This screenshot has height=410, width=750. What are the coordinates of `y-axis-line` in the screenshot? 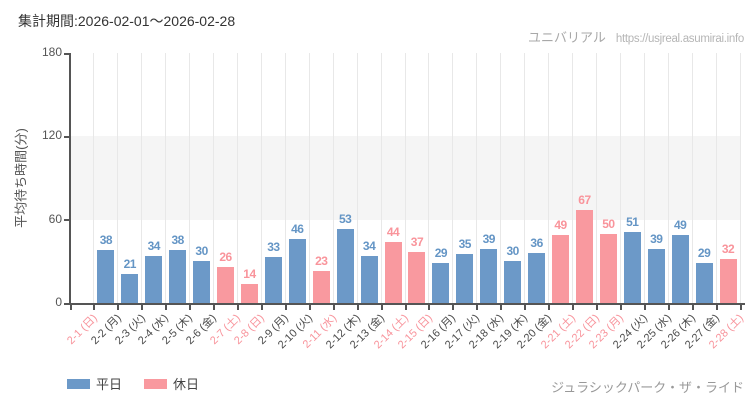 It's located at (70, 179).